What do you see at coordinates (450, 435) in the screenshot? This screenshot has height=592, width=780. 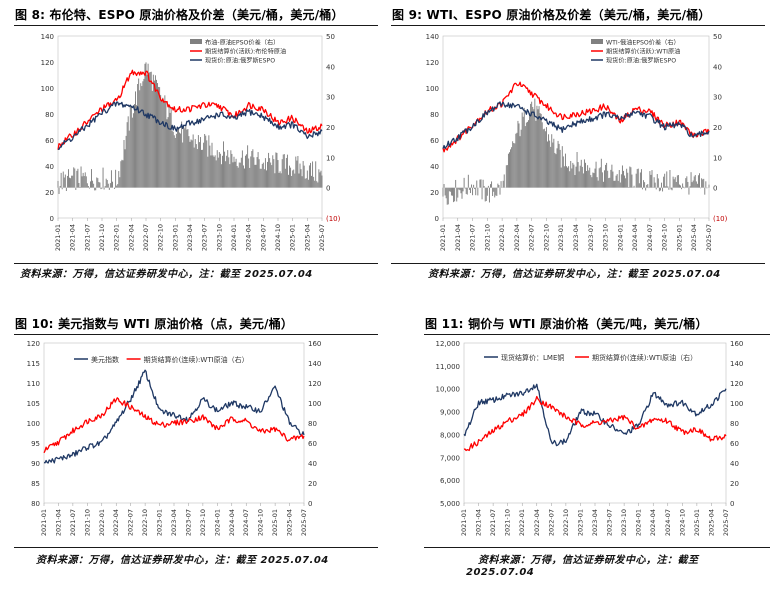 I see `left-axis-tick-label: 8,000` at bounding box center [450, 435].